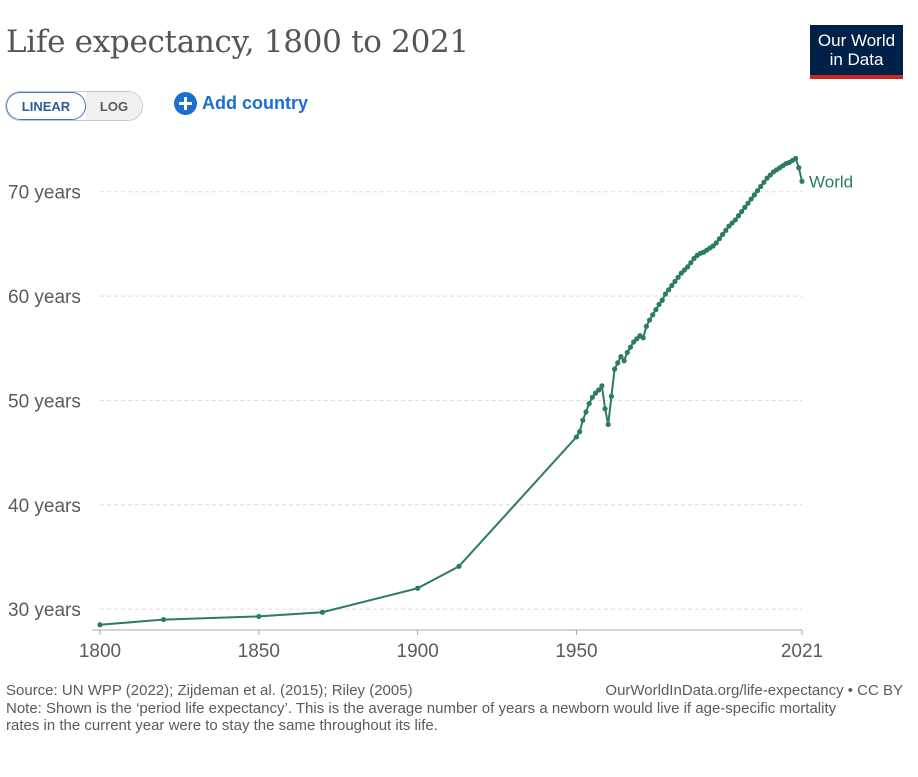  Describe the element at coordinates (44, 297) in the screenshot. I see `y-tick-label: 60 years` at that location.